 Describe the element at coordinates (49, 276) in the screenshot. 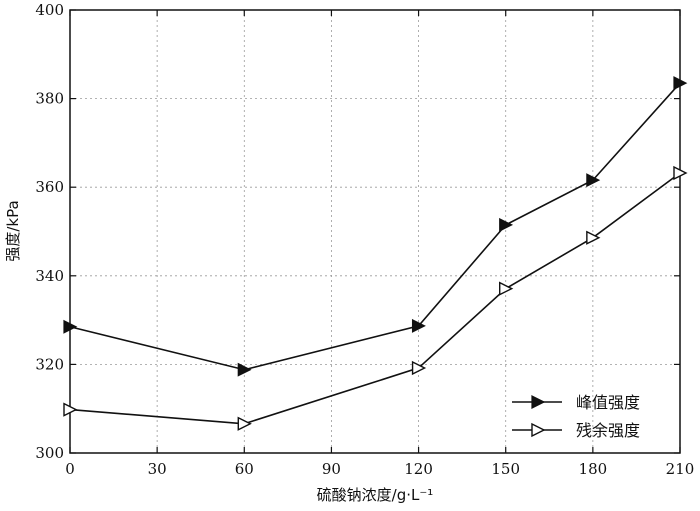

I see `y-tick-label: 340` at that location.